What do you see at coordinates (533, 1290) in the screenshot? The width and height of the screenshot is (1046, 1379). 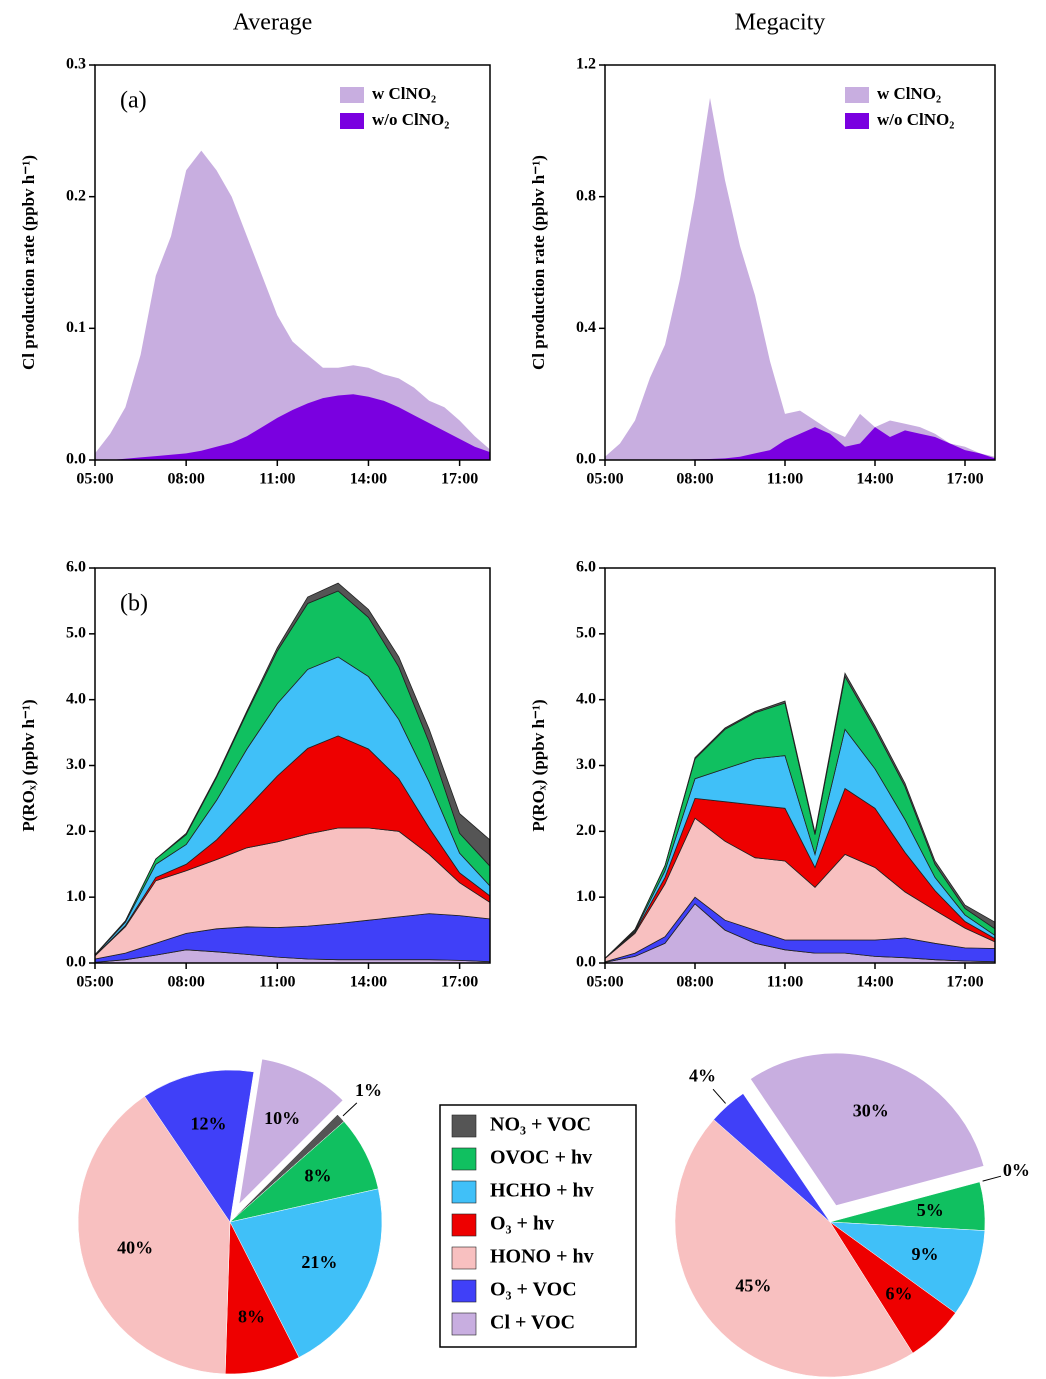 I see `legend-label: O₃ + VOC` at bounding box center [533, 1290].